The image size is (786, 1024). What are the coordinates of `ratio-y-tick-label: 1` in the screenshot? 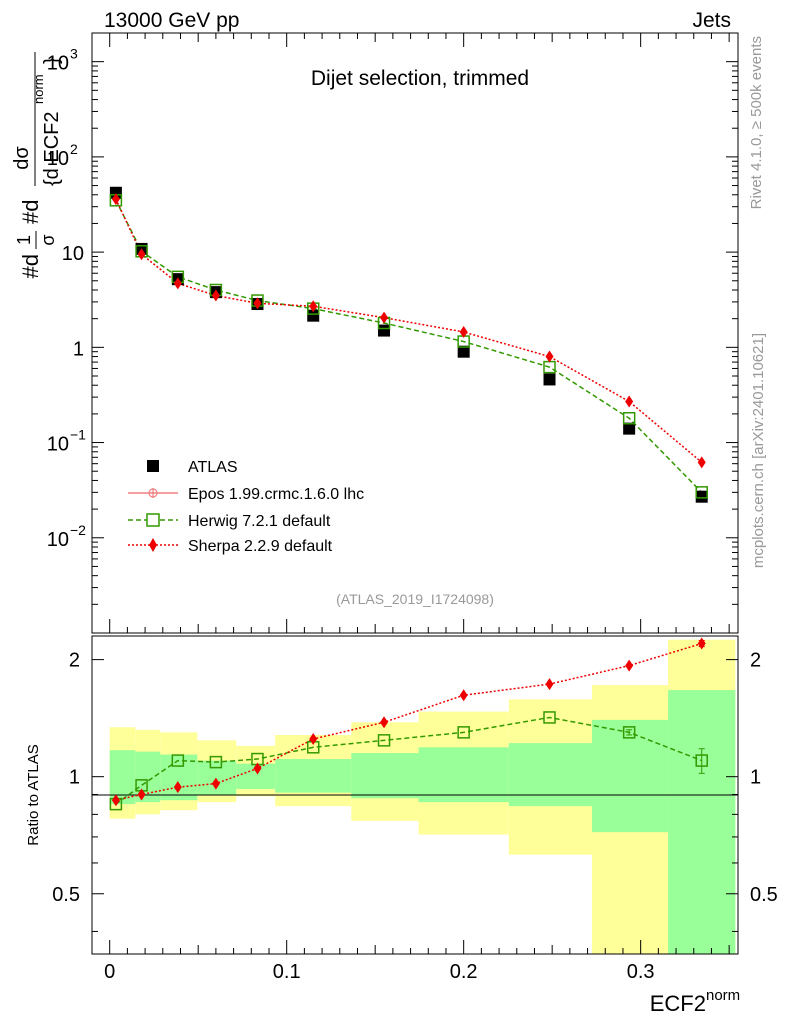 It's located at (74, 778).